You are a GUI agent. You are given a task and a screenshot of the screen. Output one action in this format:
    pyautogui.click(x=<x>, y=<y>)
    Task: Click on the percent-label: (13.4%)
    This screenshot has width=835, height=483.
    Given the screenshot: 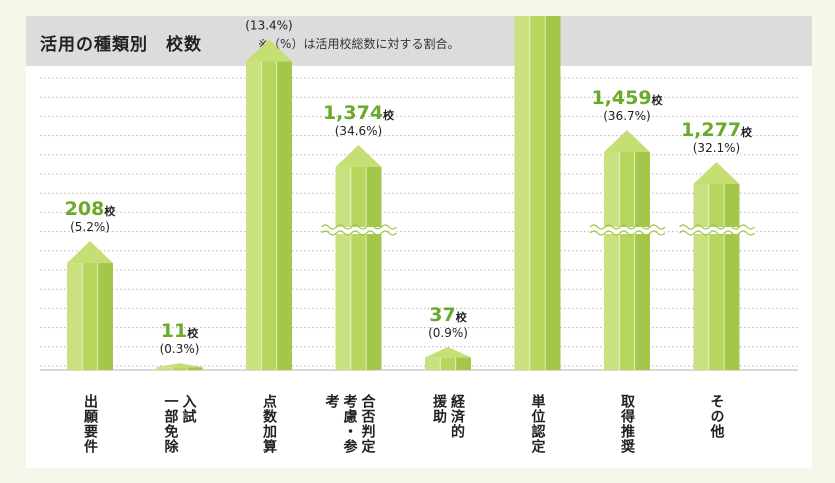 What is the action you would take?
    pyautogui.click(x=268, y=26)
    